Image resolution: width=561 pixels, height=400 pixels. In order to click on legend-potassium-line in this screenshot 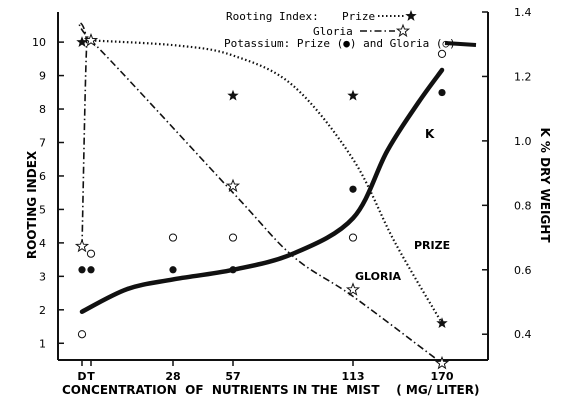, I will do `click(460, 44)`.